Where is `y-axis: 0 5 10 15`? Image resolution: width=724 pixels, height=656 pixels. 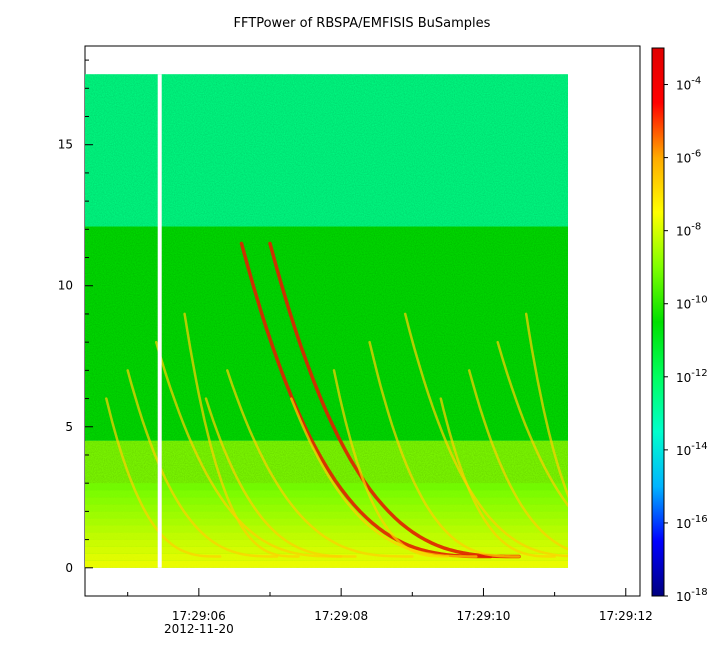 y-axis: 0 5 10 15 is located at coordinates (75, 317).